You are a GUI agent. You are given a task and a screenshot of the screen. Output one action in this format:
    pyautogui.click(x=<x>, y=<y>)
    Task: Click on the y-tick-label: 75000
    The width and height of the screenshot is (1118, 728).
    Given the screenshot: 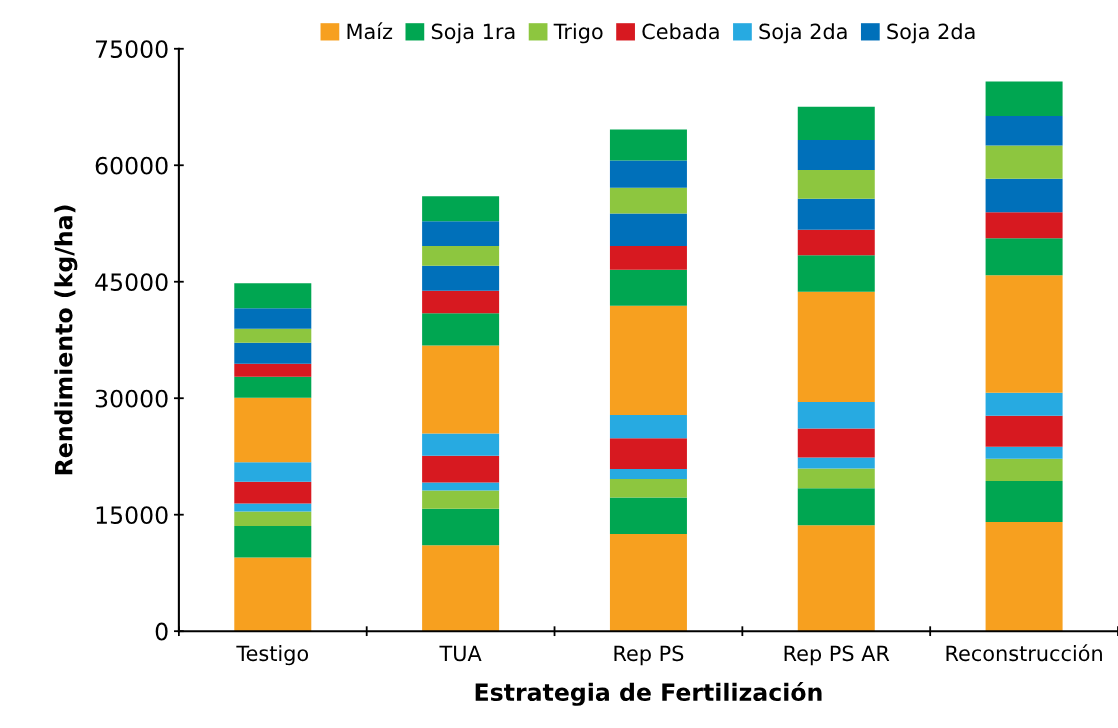 What is the action you would take?
    pyautogui.click(x=131, y=49)
    